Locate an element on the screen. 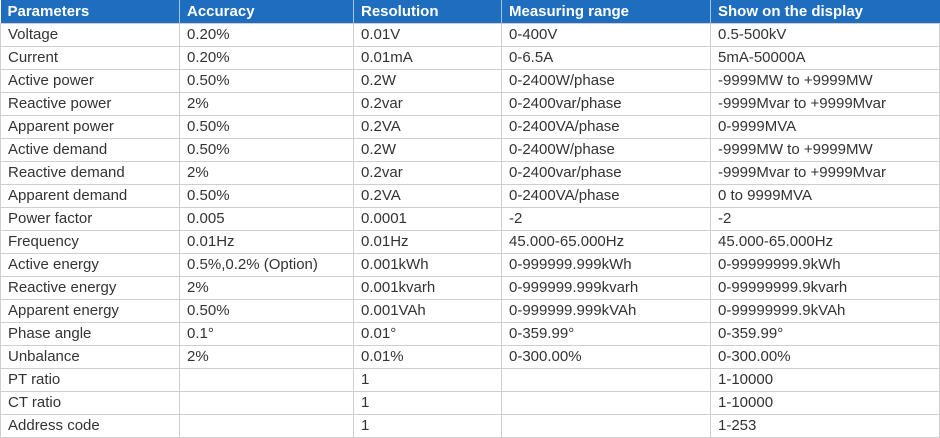 This screenshot has width=940, height=438. table-row: Address code 1 1-253 is located at coordinates (470, 426).